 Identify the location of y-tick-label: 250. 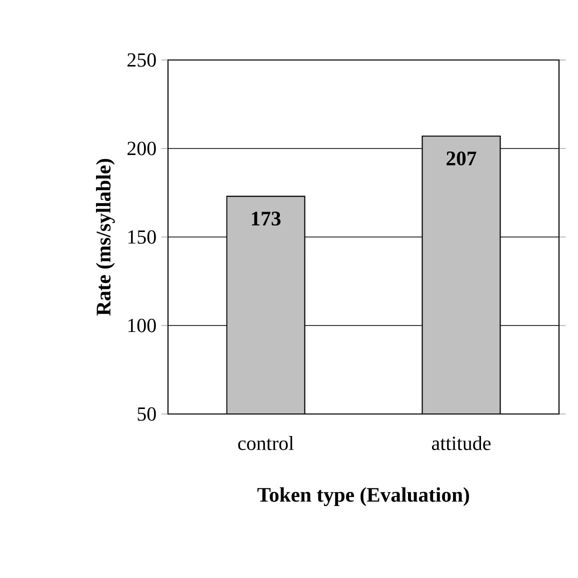
(142, 60).